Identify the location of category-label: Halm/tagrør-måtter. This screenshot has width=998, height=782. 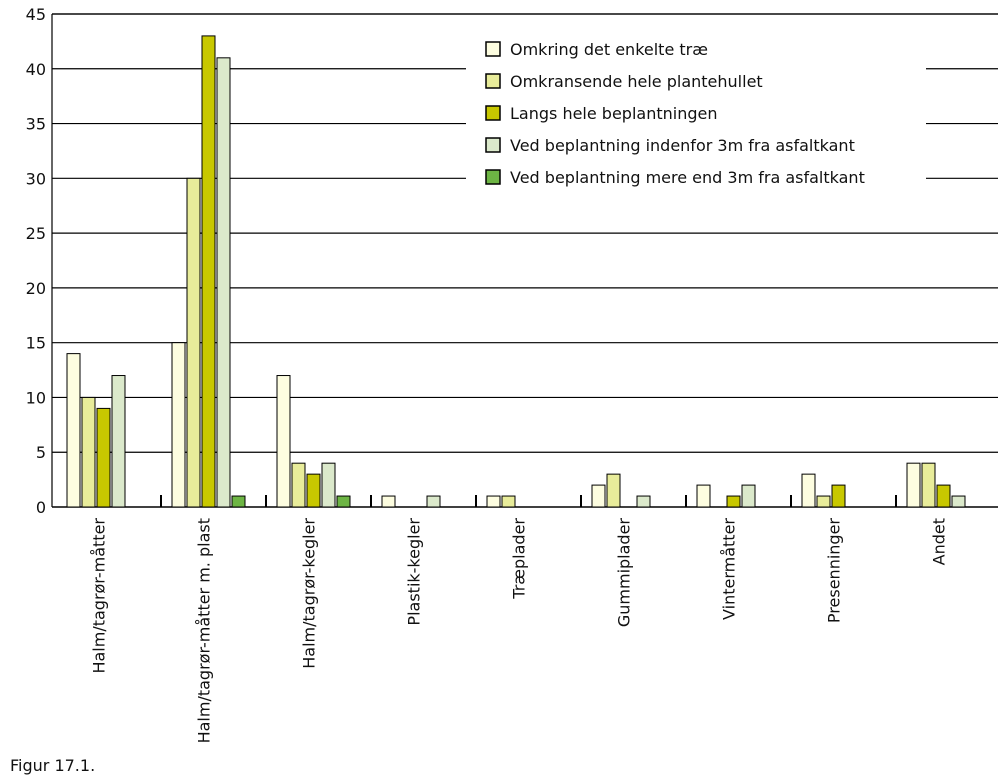
(99, 596).